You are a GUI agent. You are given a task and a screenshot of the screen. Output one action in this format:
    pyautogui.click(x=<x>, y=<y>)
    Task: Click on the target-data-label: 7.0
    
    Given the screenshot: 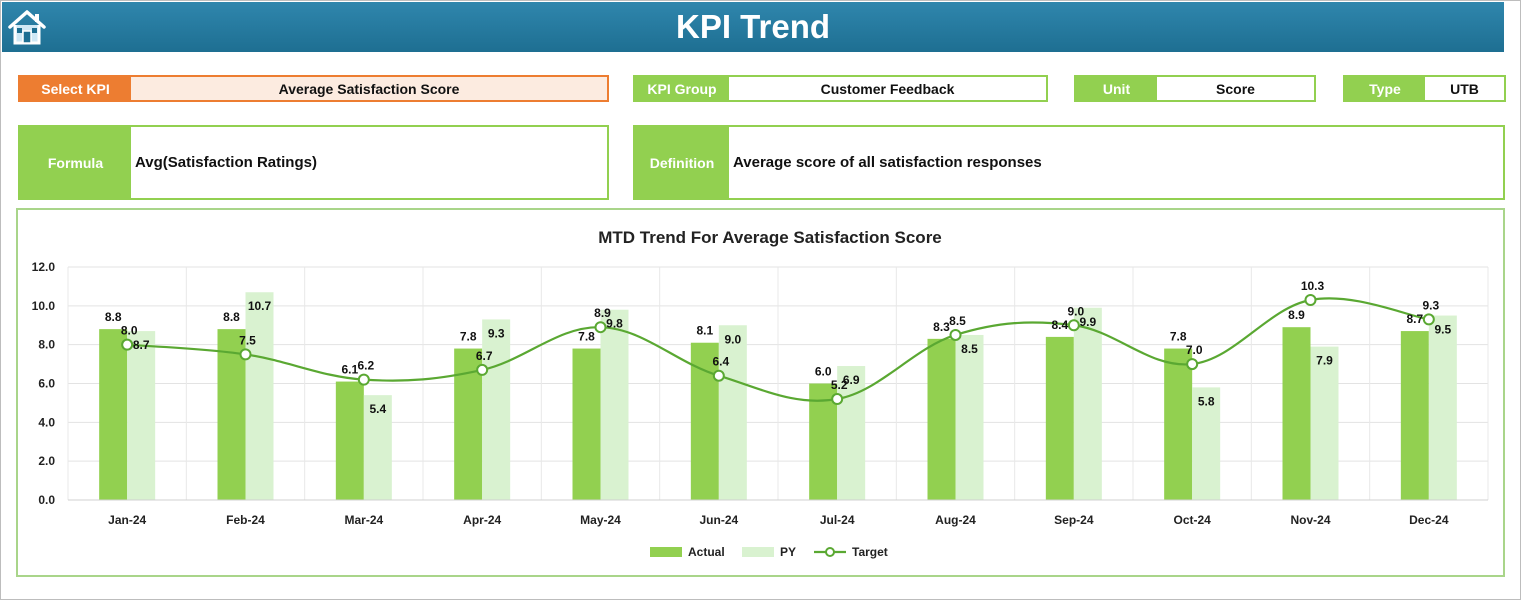 What is the action you would take?
    pyautogui.click(x=1194, y=350)
    